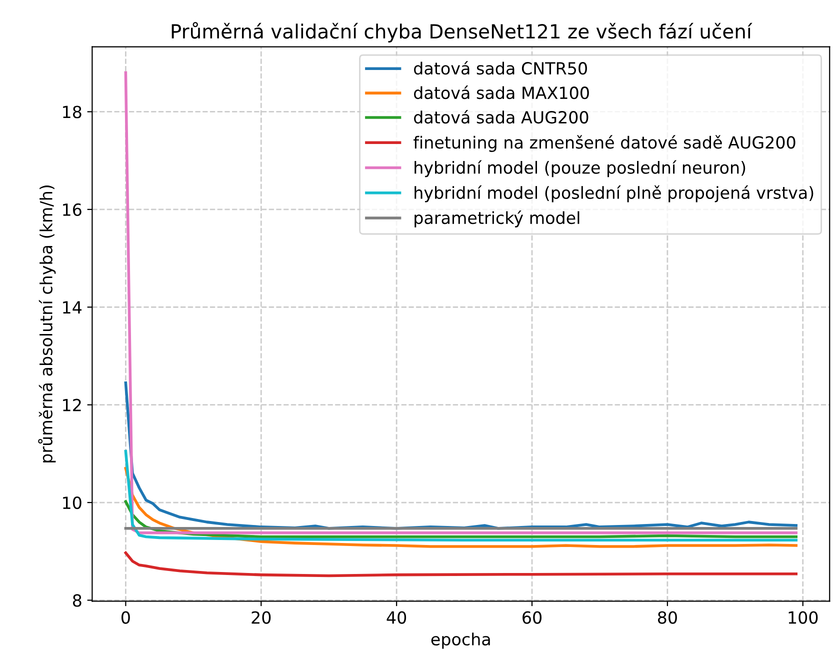 The height and width of the screenshot is (668, 838). I want to click on x-tick-label: 100, so click(803, 617).